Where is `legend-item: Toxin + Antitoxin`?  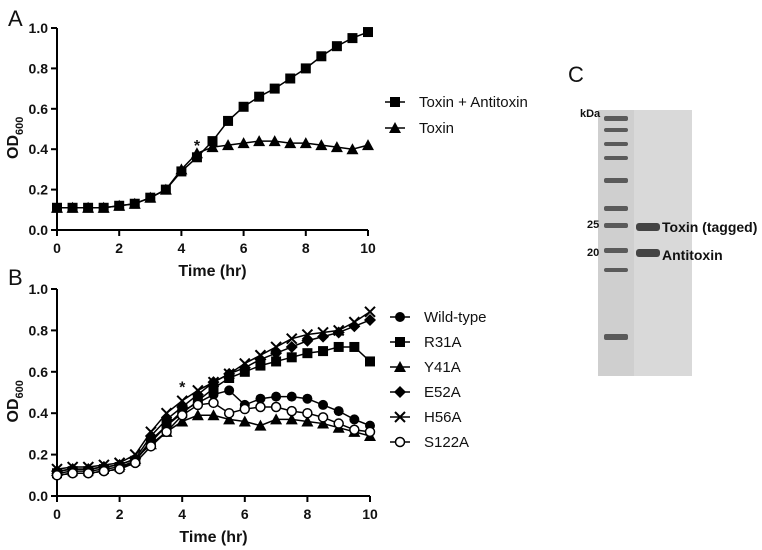
legend-item: Toxin + Antitoxin is located at coordinates (456, 102).